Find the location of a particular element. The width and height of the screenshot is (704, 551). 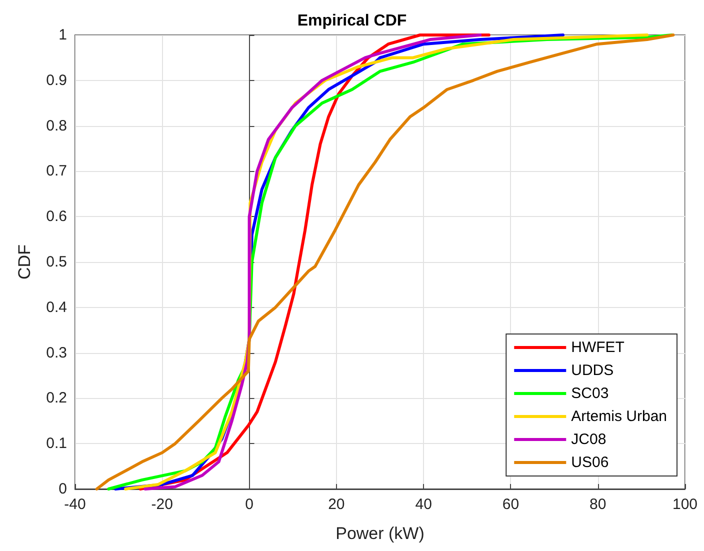

legend-label: HWFET is located at coordinates (597, 347).